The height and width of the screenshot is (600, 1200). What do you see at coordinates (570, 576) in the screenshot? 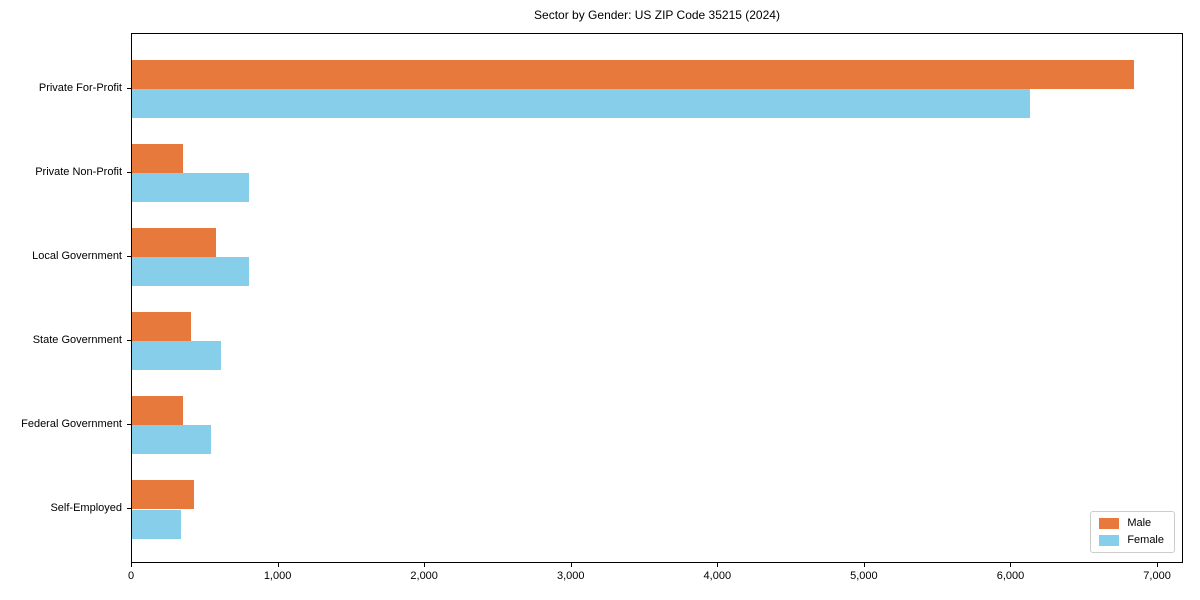
I see `x-tick-label: 3,000` at bounding box center [570, 576].